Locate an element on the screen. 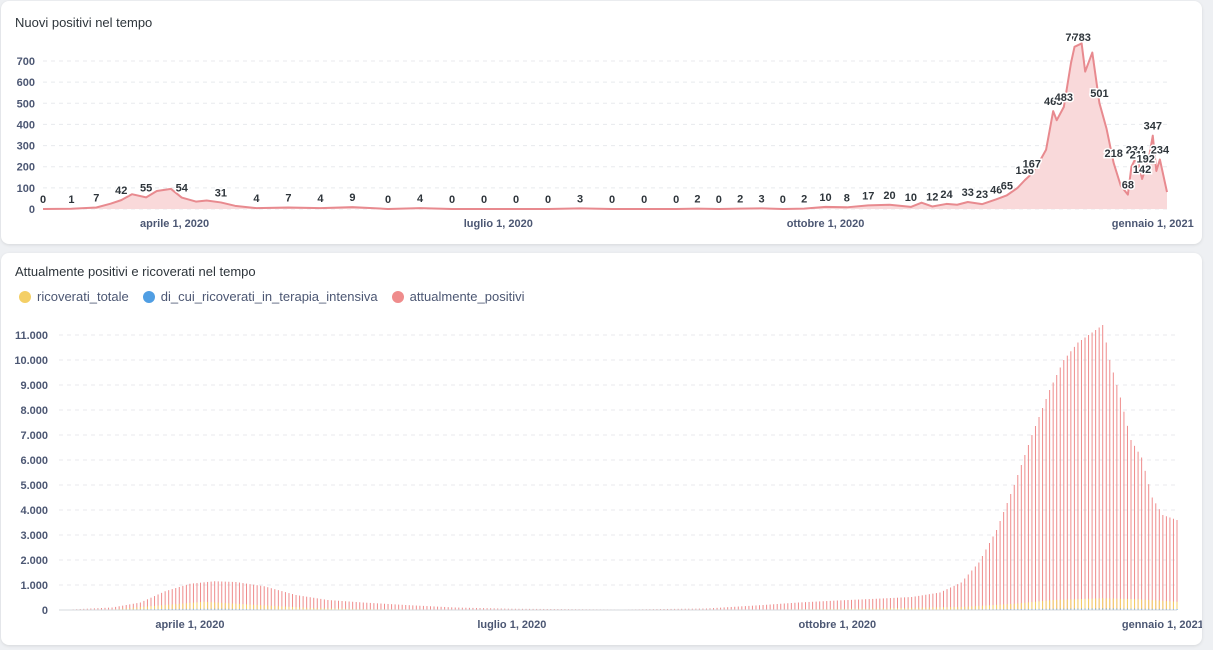 This screenshot has height=650, width=1213. y-tick-label: 9.000 is located at coordinates (34, 386).